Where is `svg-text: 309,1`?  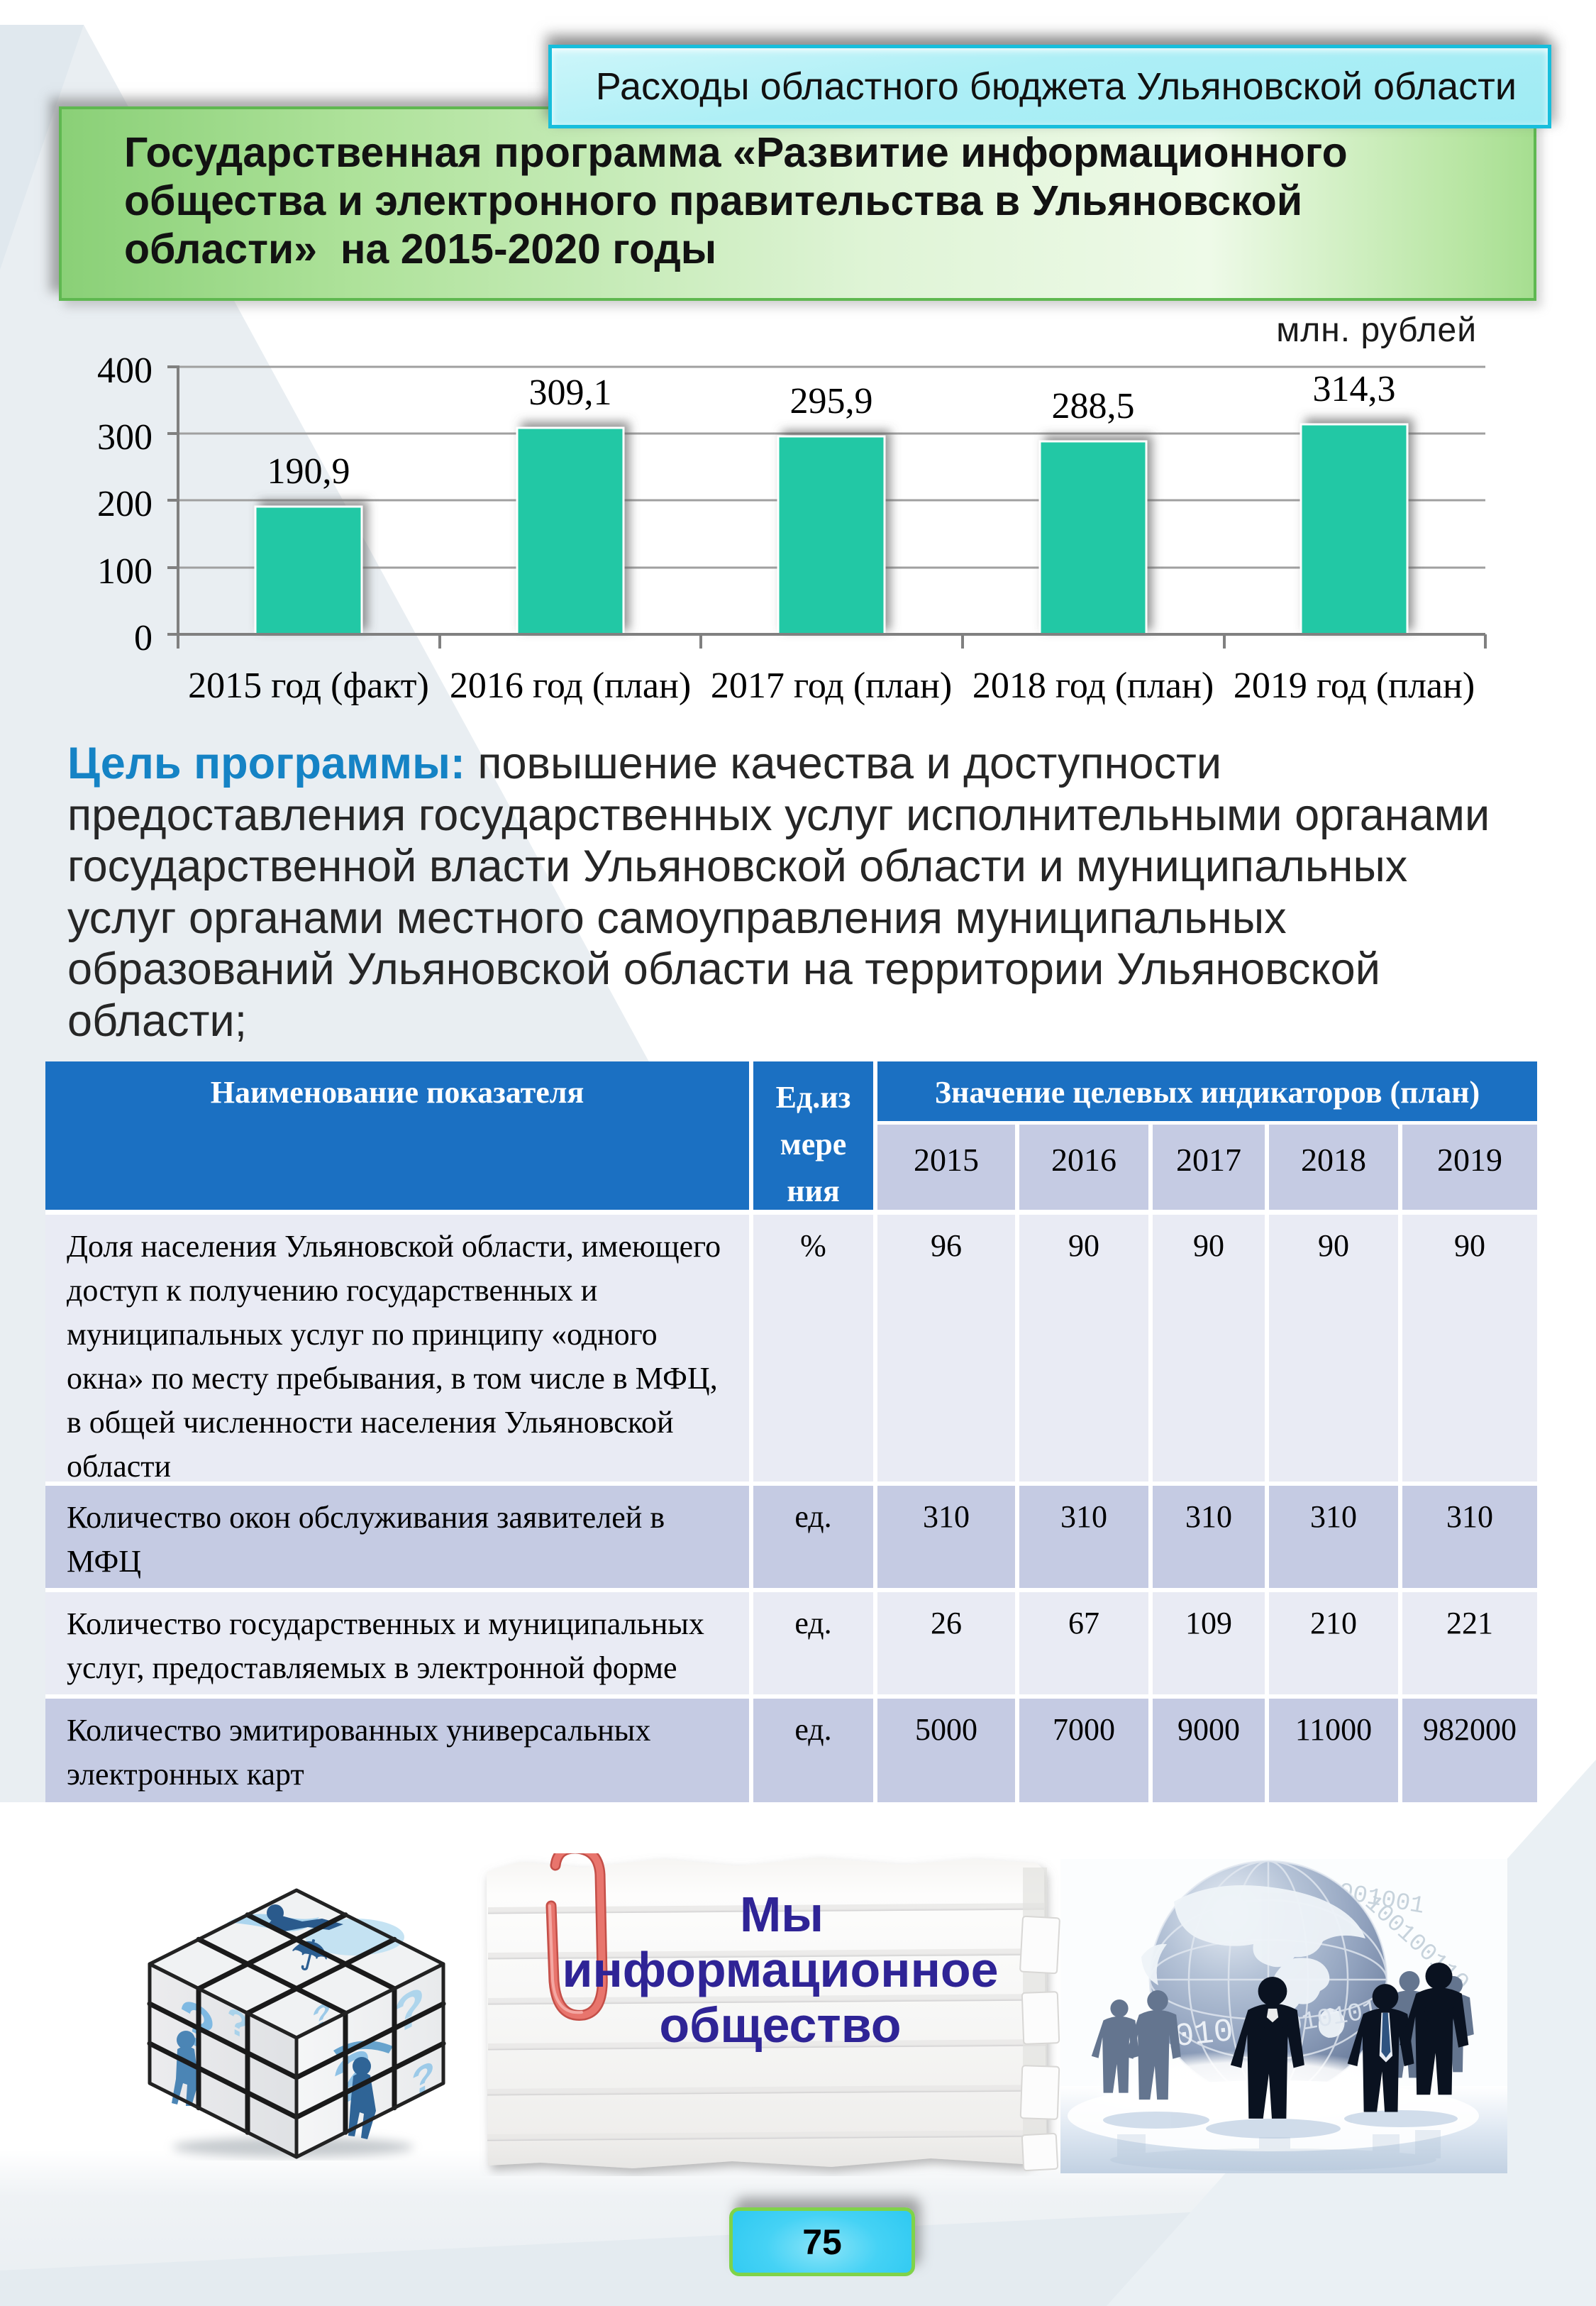 svg-text: 309,1 is located at coordinates (570, 393).